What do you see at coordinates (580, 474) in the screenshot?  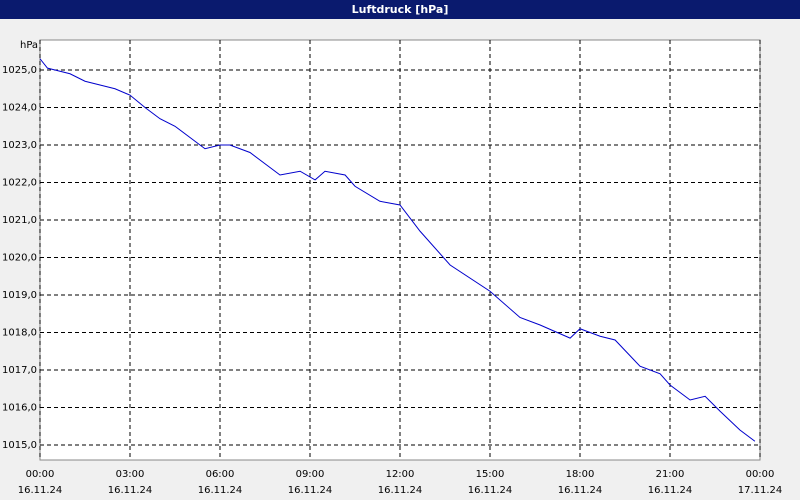 I see `x-tick-label: 18:00` at bounding box center [580, 474].